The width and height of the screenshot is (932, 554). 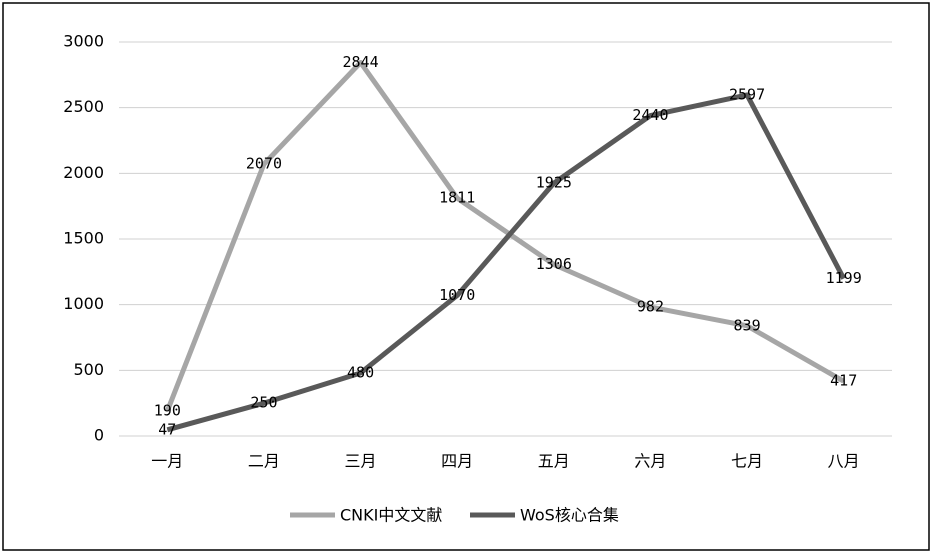 I want to click on legend-label: WoS核心合集, so click(x=569, y=515).